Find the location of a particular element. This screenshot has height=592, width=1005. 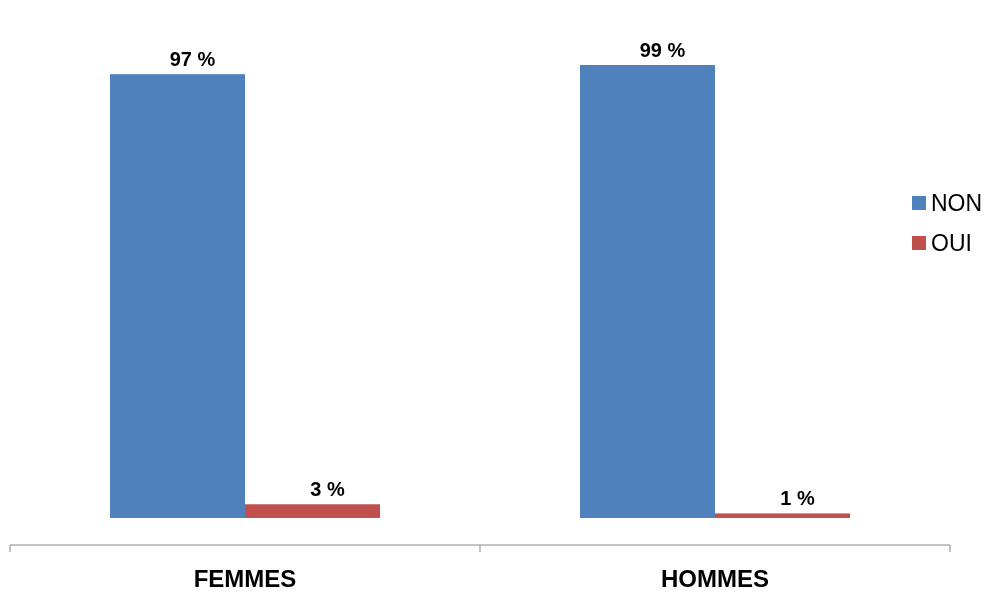

x-tick-label: FEMMES is located at coordinates (245, 578).